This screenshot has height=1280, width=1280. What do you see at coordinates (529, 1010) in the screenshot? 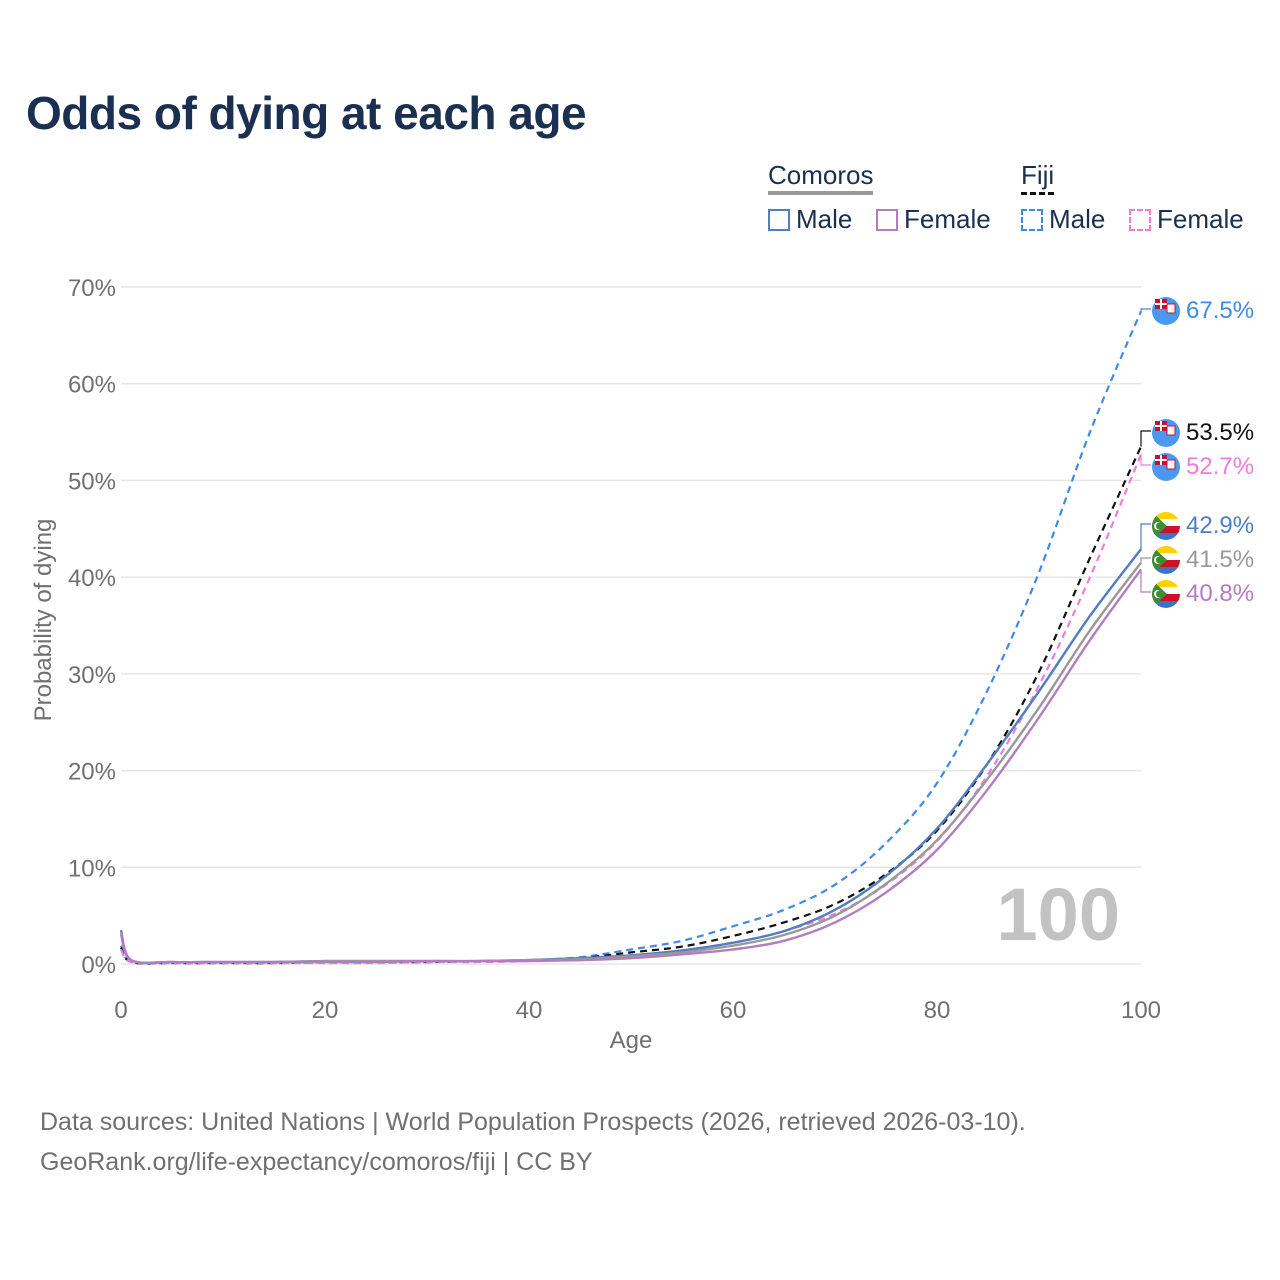
I see `x-tick-label: 40` at bounding box center [529, 1010].